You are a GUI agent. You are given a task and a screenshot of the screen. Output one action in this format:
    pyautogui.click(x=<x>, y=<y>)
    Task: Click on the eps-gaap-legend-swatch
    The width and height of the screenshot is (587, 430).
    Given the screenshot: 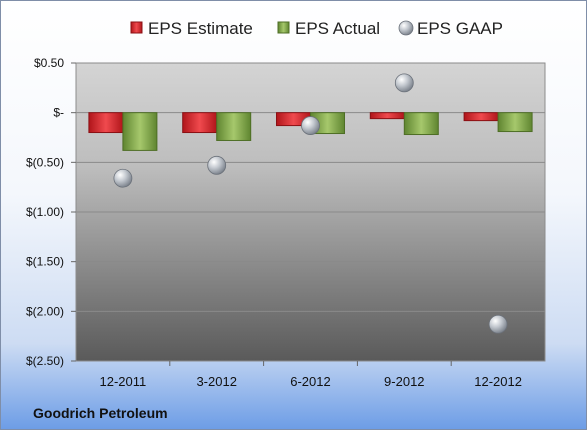 What is the action you would take?
    pyautogui.click(x=406, y=28)
    